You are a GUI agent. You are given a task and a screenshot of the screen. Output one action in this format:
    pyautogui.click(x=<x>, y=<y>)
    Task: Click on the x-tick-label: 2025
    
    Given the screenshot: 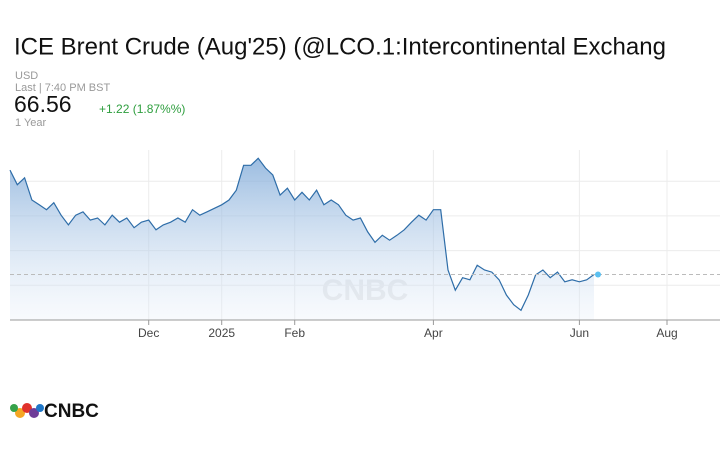 What is the action you would take?
    pyautogui.click(x=221, y=333)
    